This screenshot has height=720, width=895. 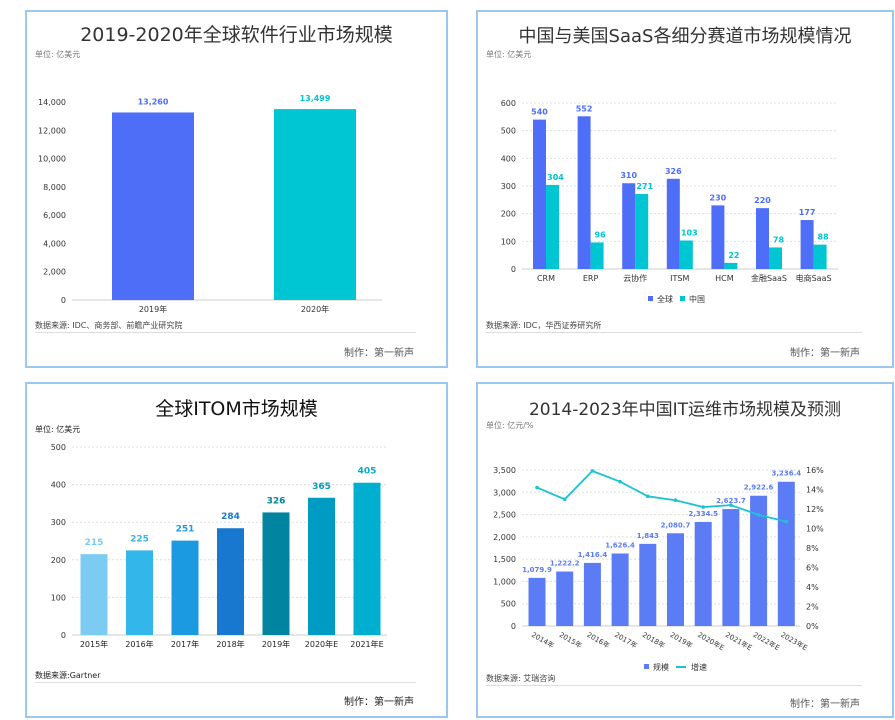 I want to click on y-tick-label: 600, so click(x=508, y=103).